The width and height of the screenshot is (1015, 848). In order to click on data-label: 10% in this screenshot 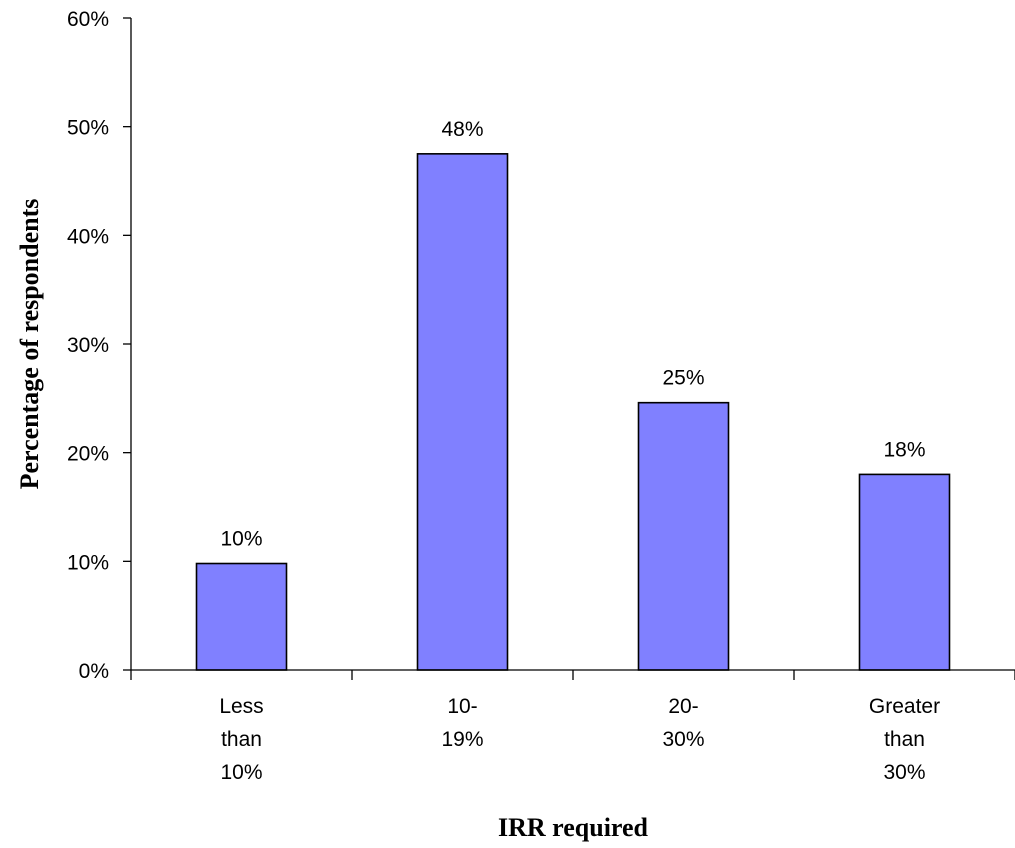, I will do `click(241, 539)`.